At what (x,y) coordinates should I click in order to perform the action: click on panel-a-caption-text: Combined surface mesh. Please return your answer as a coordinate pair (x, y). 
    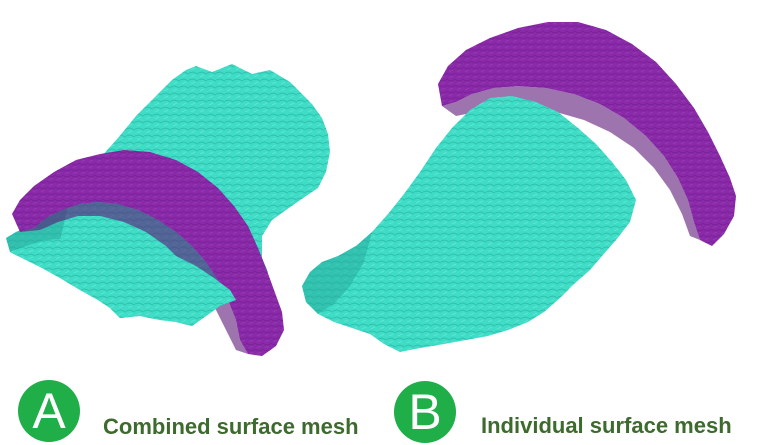
    Looking at the image, I should click on (231, 426).